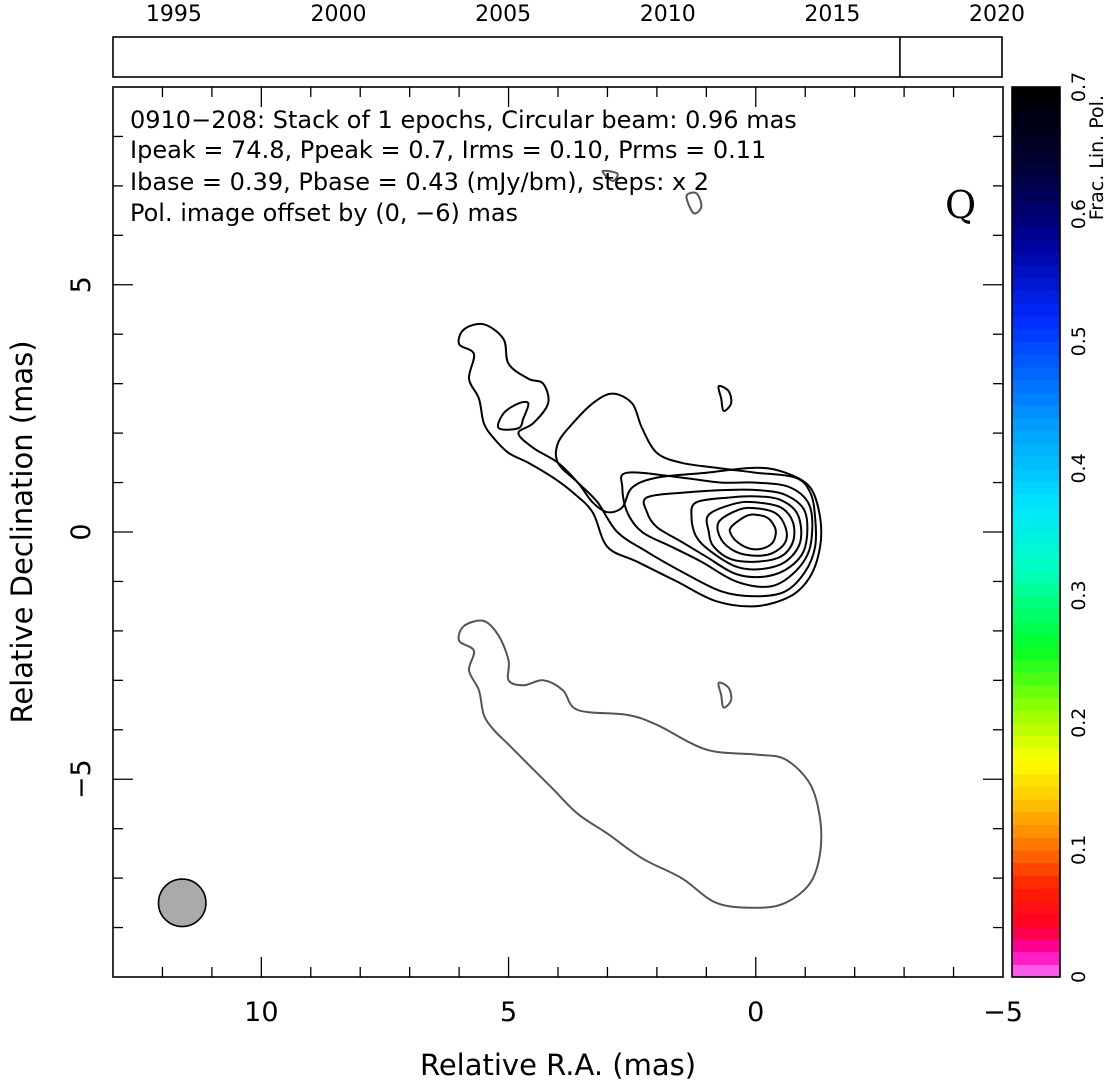 The height and width of the screenshot is (1089, 1111). I want to click on colorbar-tick-label: 0.6, so click(1079, 214).